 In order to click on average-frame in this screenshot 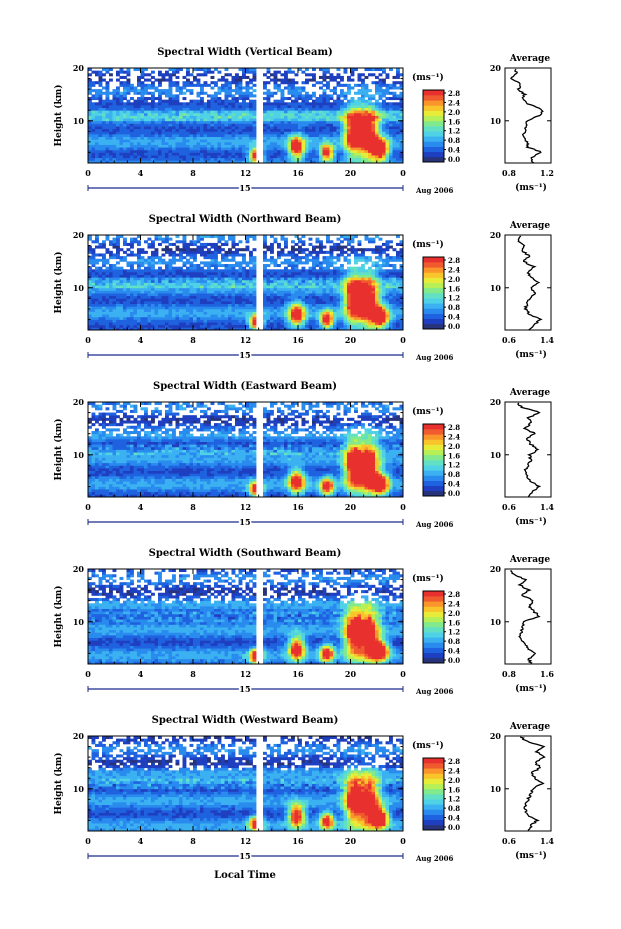, I will do `click(528, 115)`.